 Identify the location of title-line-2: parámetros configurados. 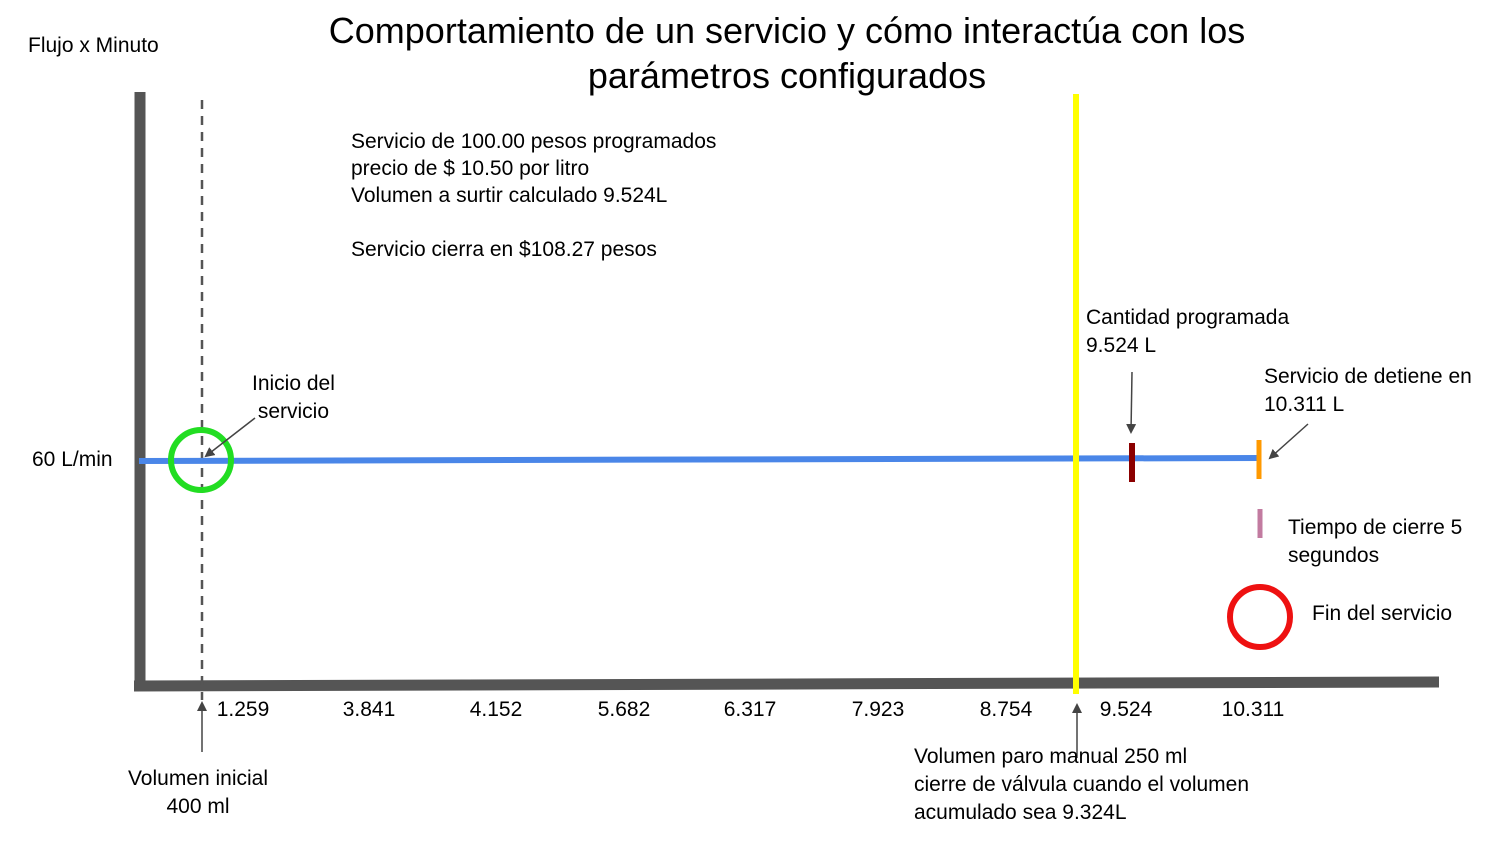
(787, 75).